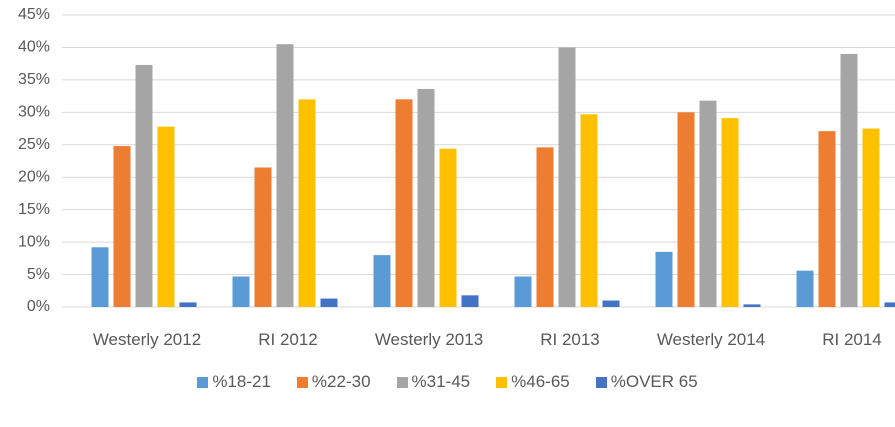 The image size is (895, 427). I want to click on legend-item: %31-45, so click(433, 382).